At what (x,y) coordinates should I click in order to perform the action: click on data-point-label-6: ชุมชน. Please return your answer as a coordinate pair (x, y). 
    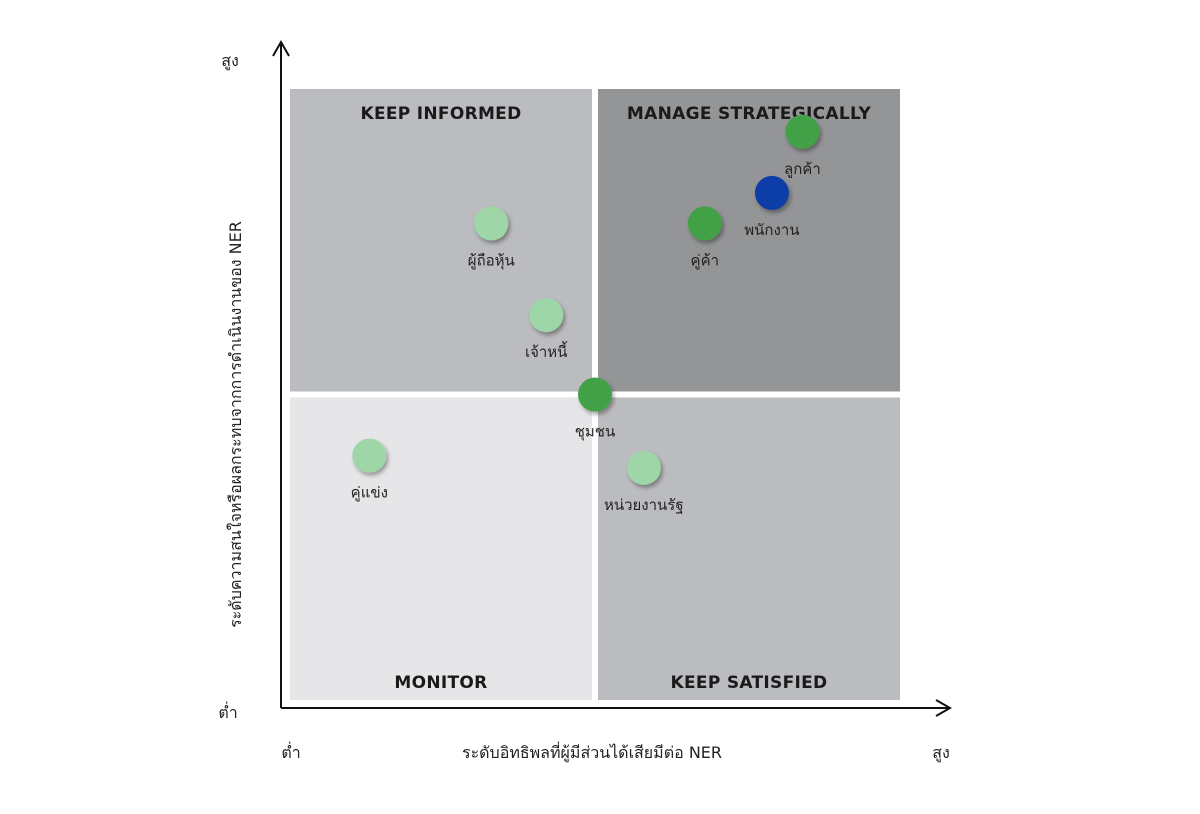
    Looking at the image, I should click on (595, 432).